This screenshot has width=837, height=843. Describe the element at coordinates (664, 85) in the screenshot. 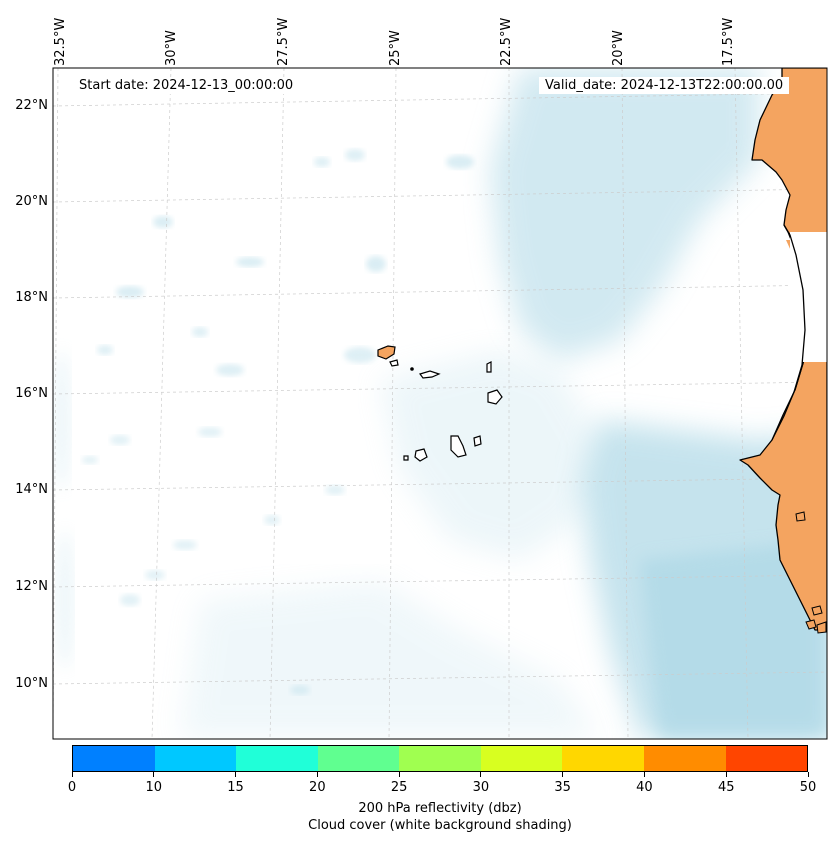

I see `valid-date-label: Valid_date: 2024-12-13T22:00:00.00` at that location.